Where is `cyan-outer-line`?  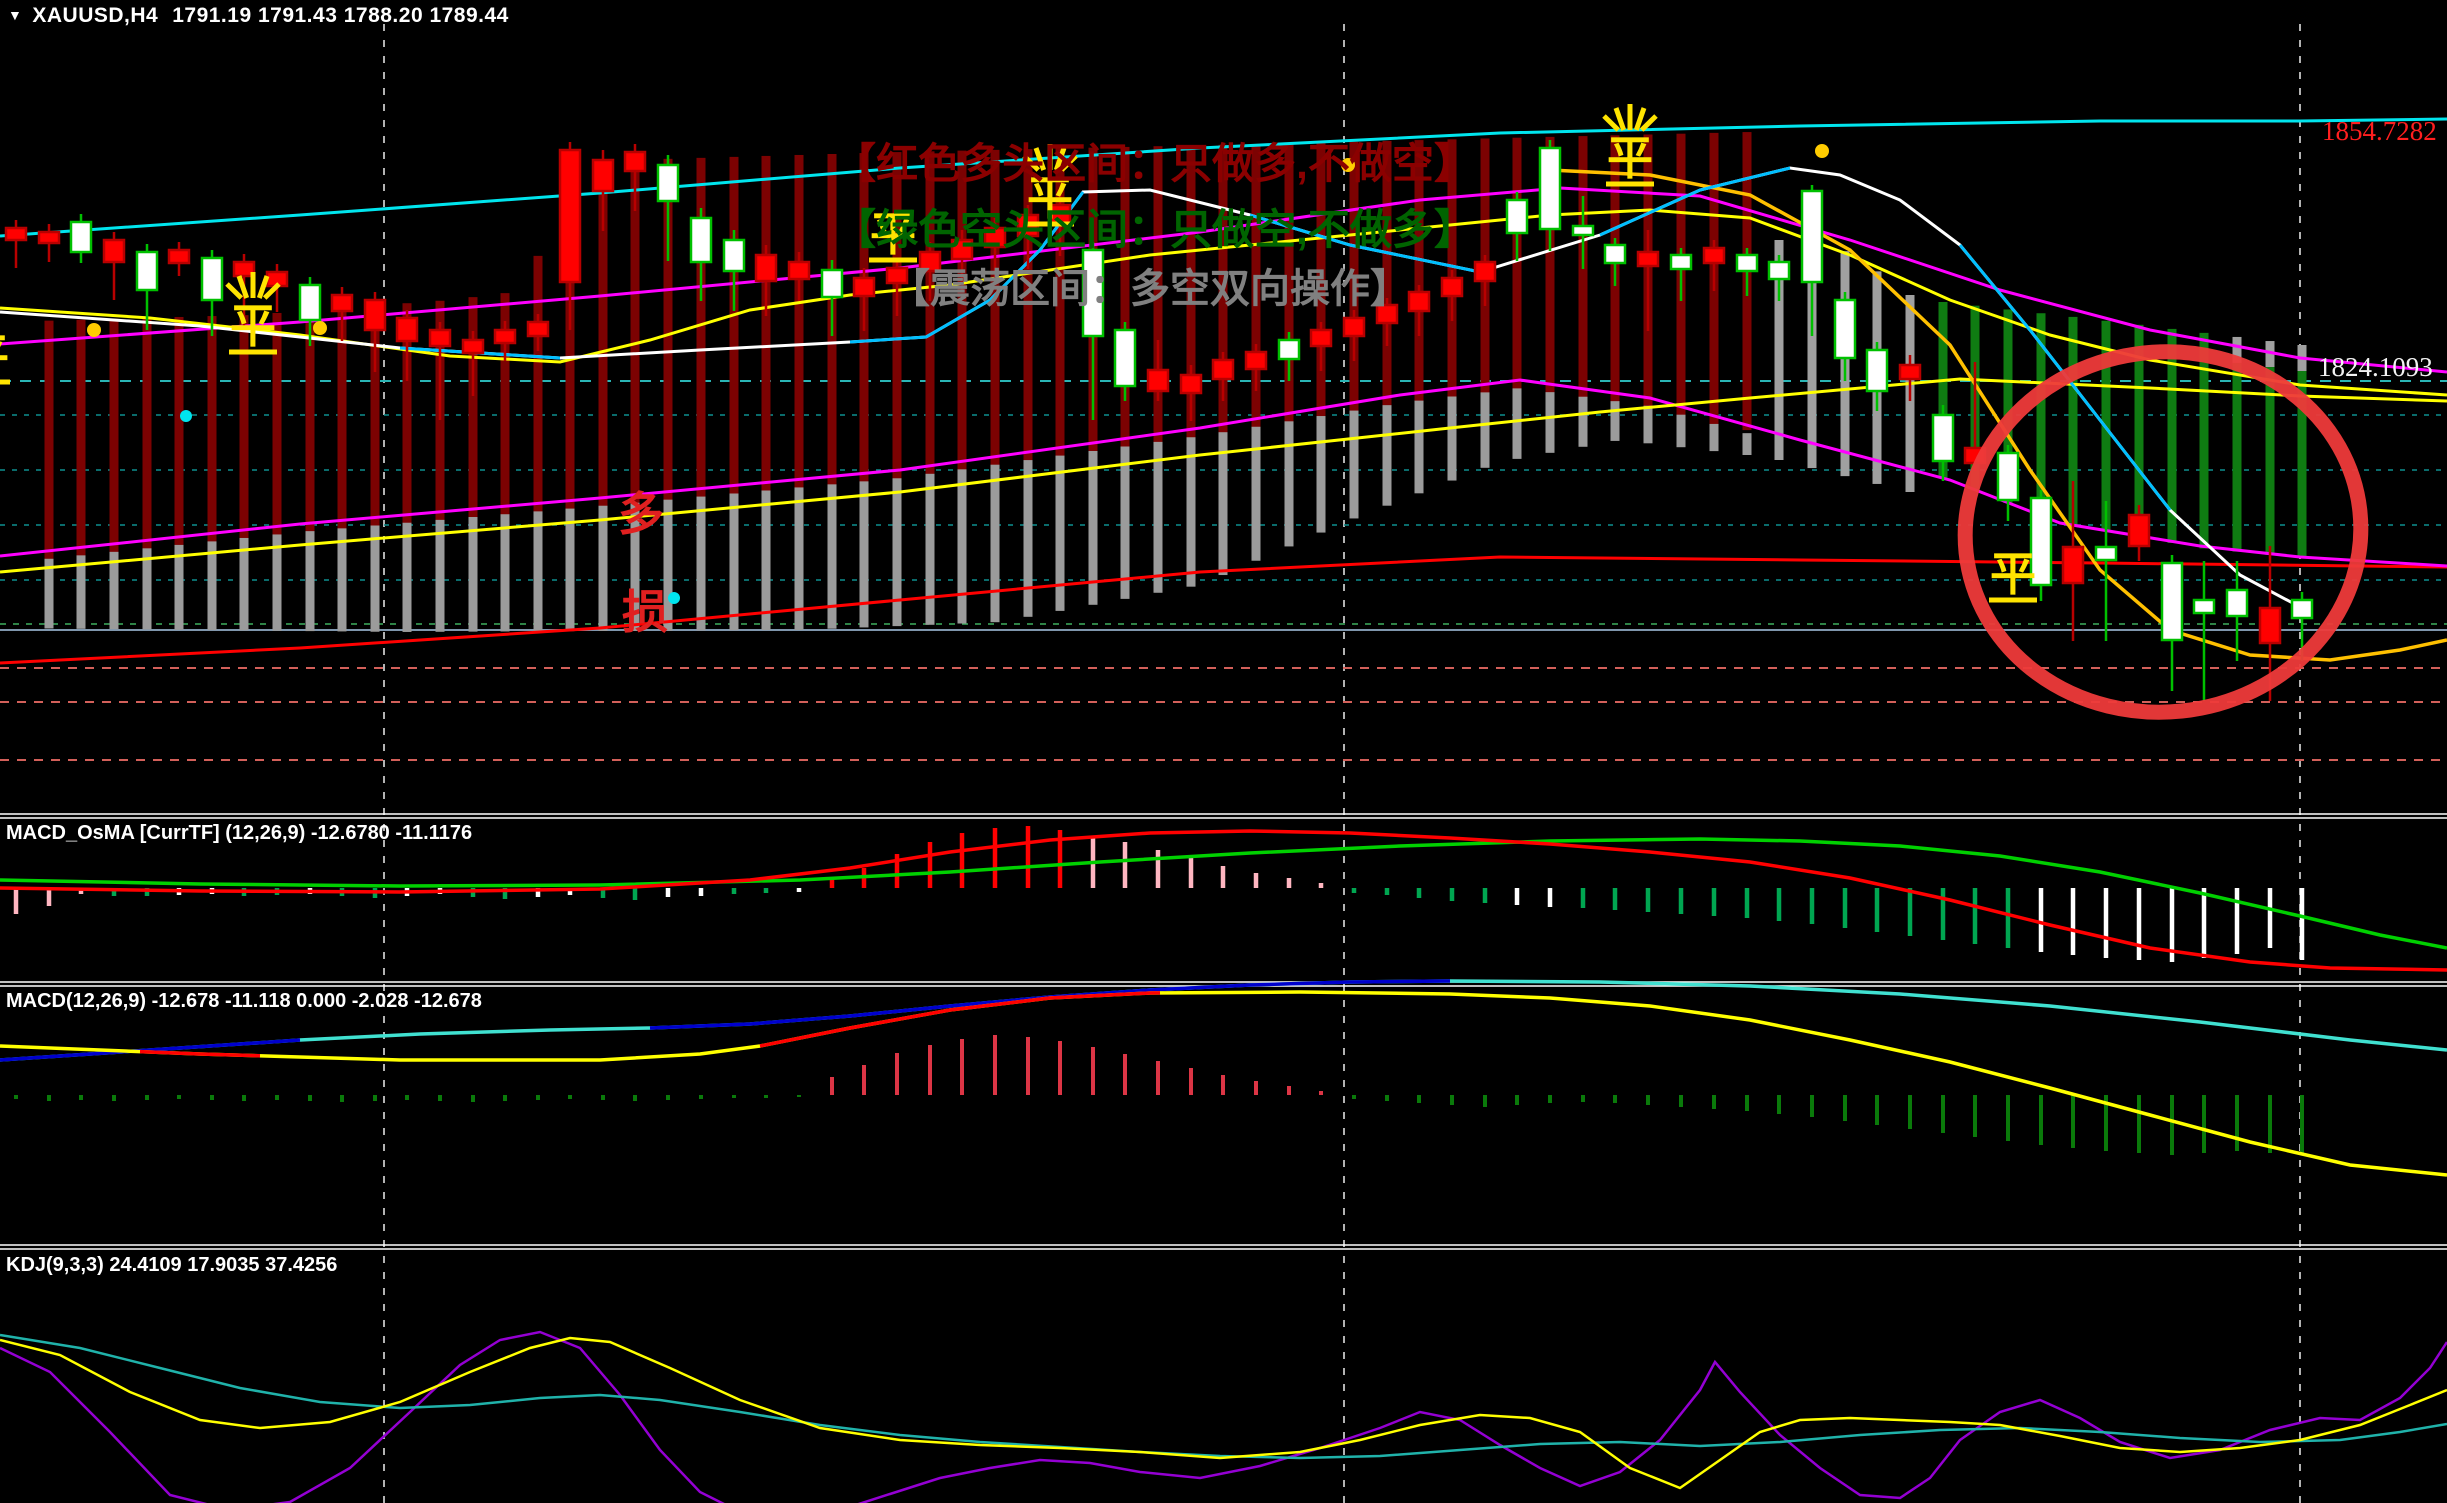
cyan-outer-line is located at coordinates (1223, 177).